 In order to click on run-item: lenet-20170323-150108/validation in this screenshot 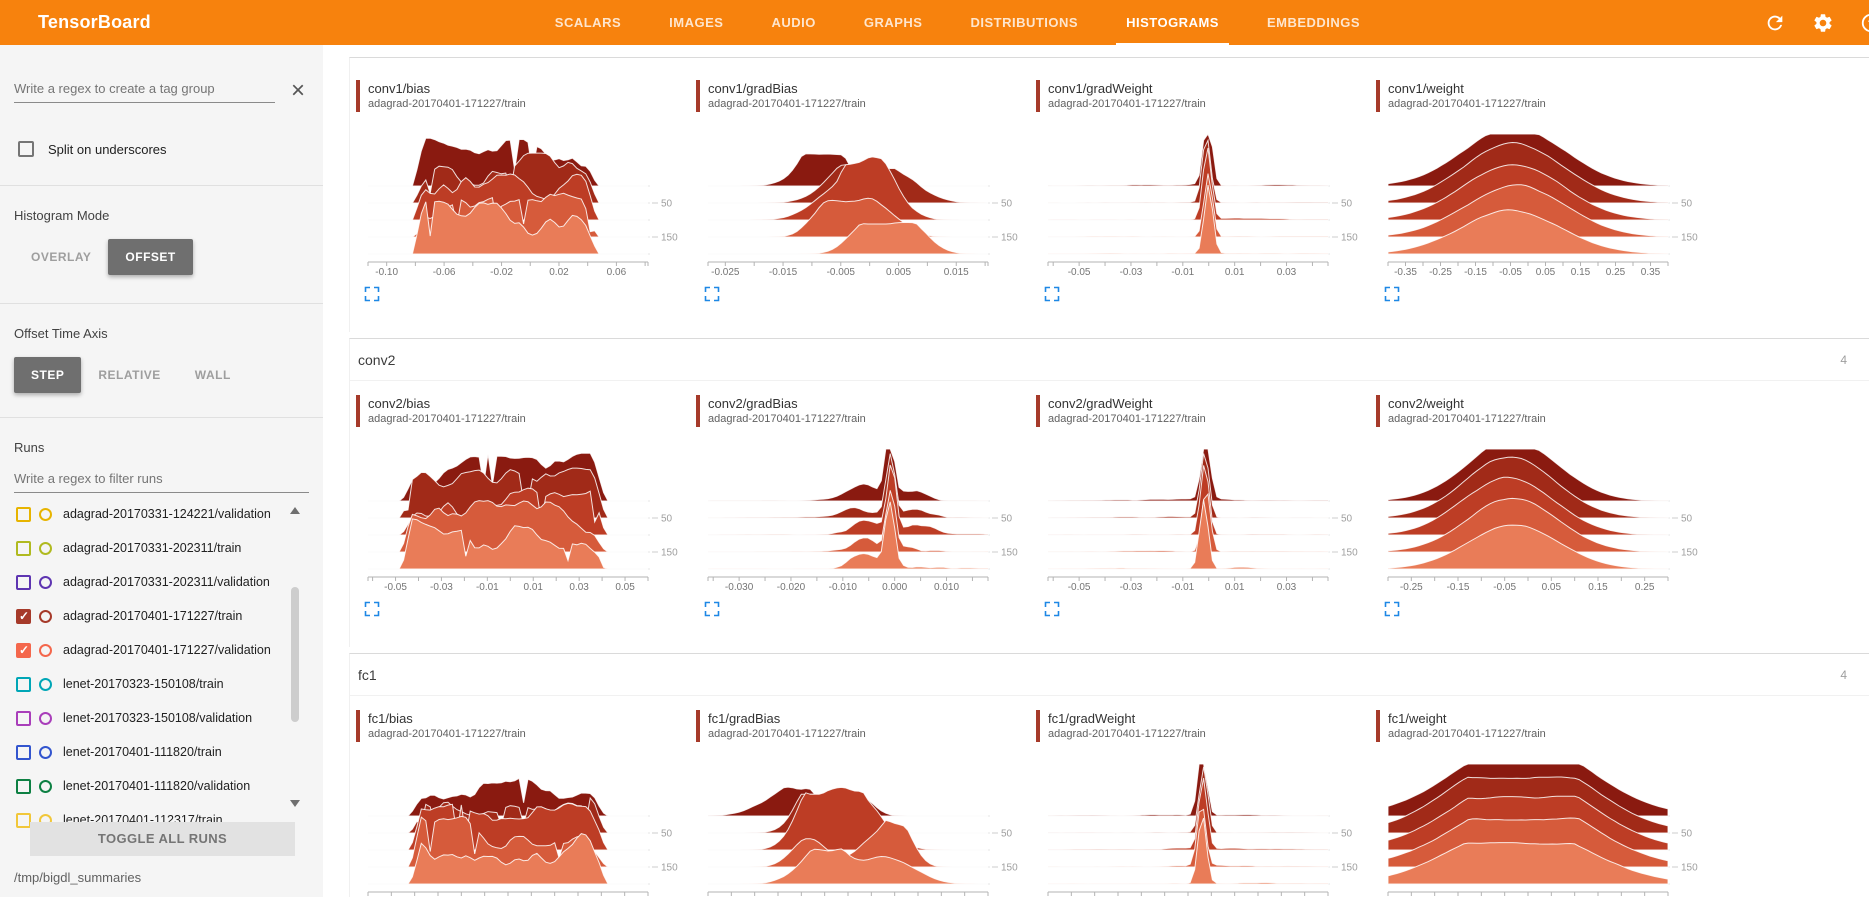, I will do `click(147, 718)`.